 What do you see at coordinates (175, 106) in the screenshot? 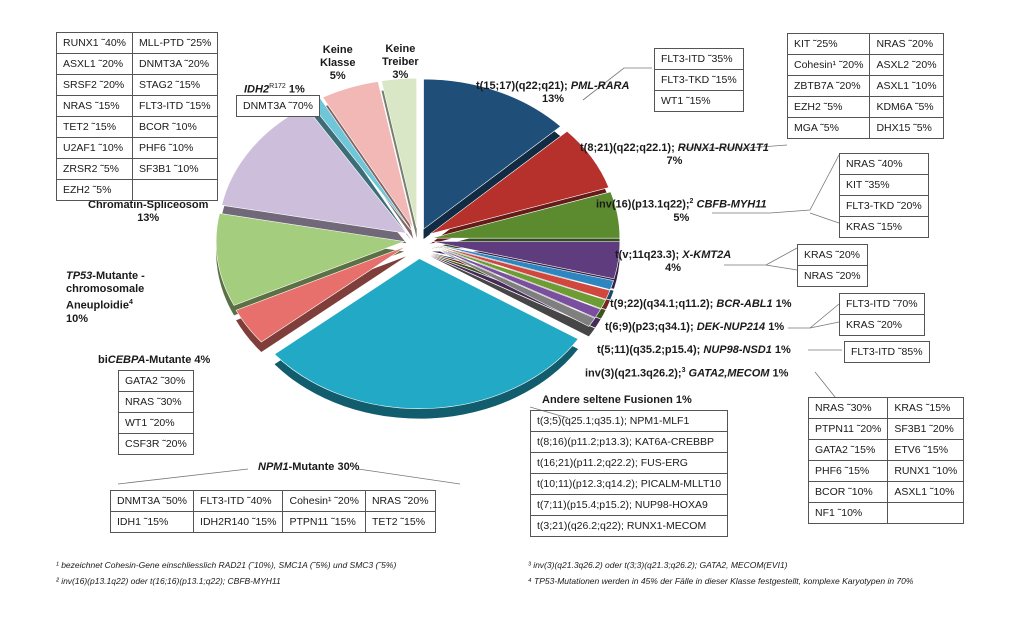
I see `table-cell: FLT3-ITD ˜15%` at bounding box center [175, 106].